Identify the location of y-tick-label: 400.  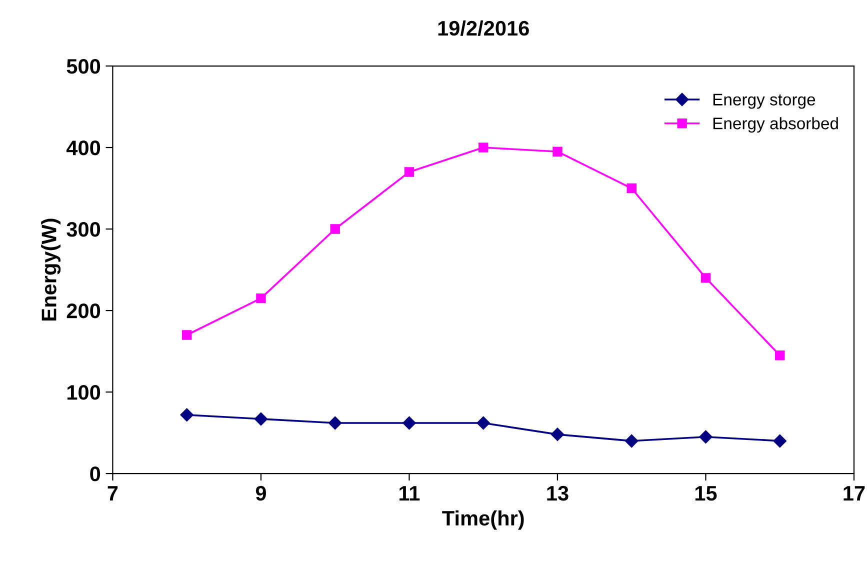
(83, 148).